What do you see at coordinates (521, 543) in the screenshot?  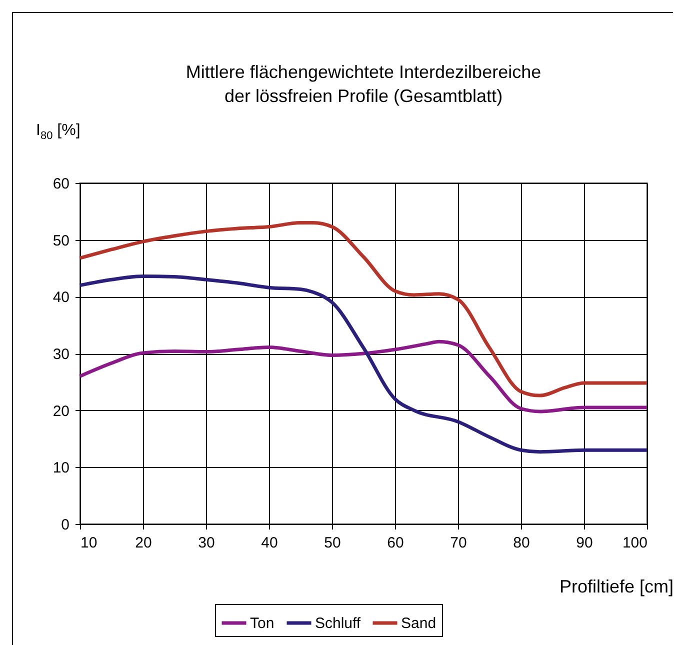 I see `x-tick-label: 80` at bounding box center [521, 543].